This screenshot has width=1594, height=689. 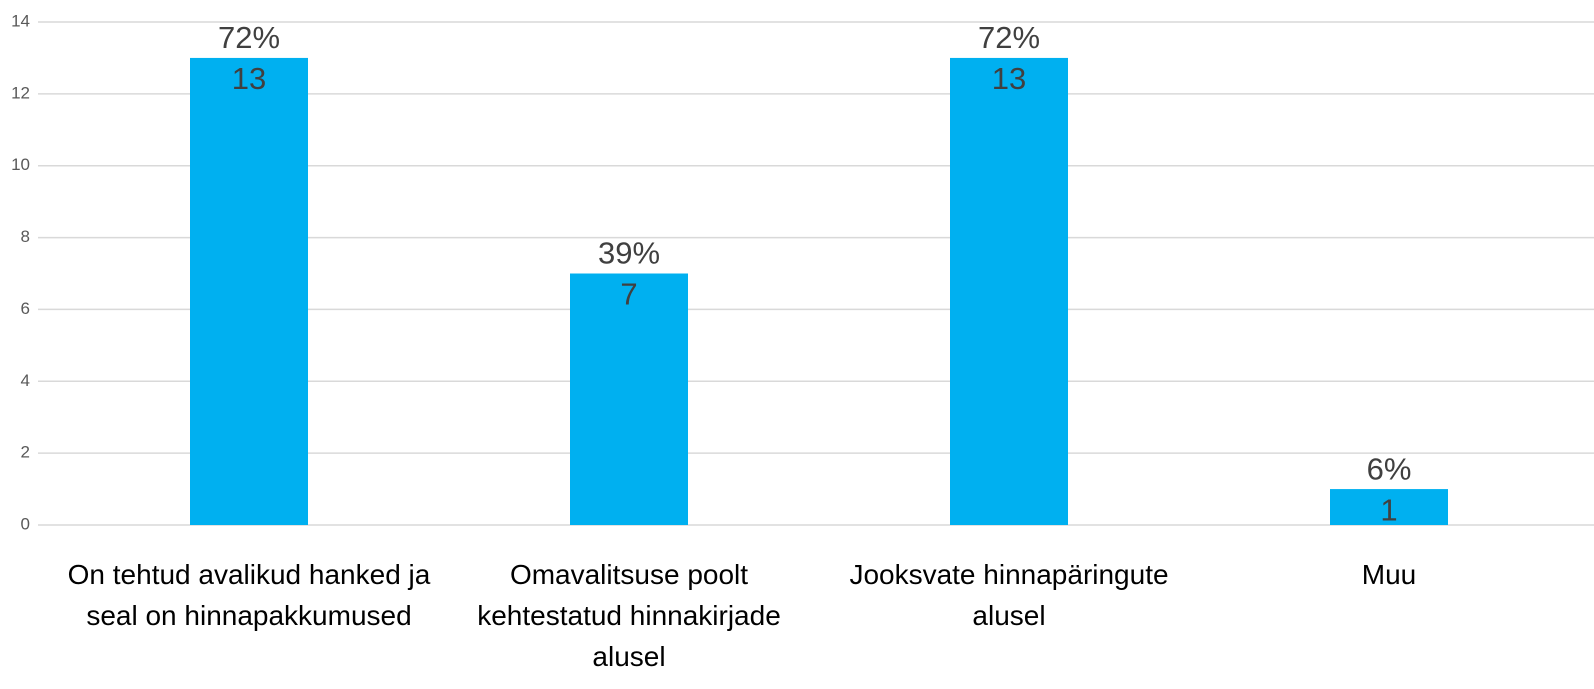 I want to click on data-label: 7, so click(x=628, y=294).